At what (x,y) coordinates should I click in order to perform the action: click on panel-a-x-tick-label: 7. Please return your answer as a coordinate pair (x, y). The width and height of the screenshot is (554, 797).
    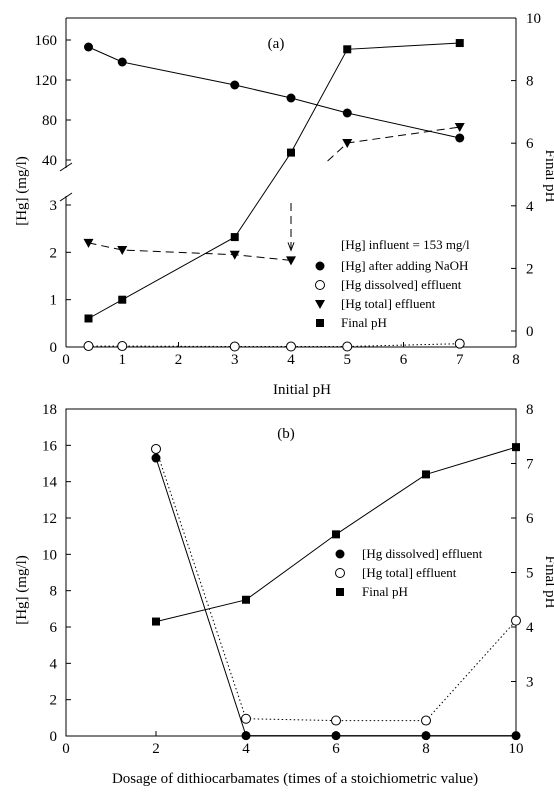
    Looking at the image, I should click on (460, 360).